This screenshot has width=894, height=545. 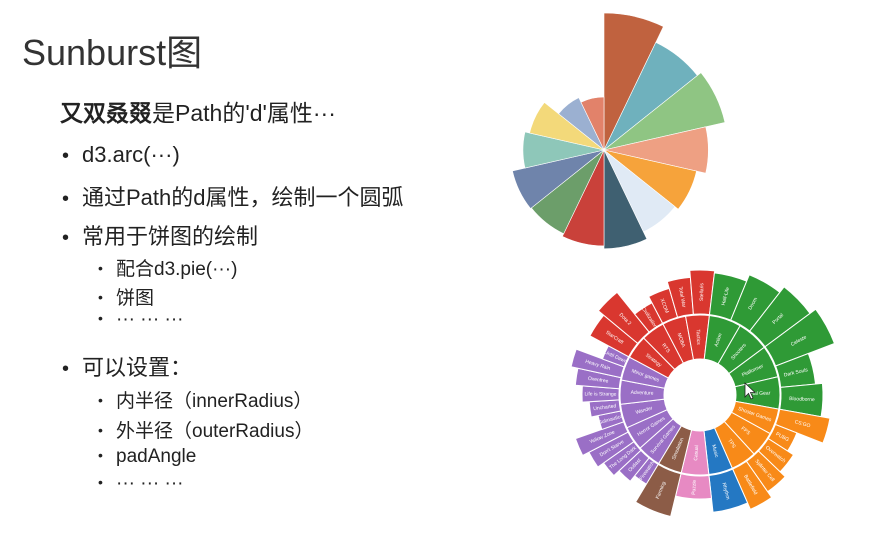 What do you see at coordinates (141, 483) in the screenshot?
I see `subbullet-ellipsis-2: • ··· ··· ···` at bounding box center [141, 483].